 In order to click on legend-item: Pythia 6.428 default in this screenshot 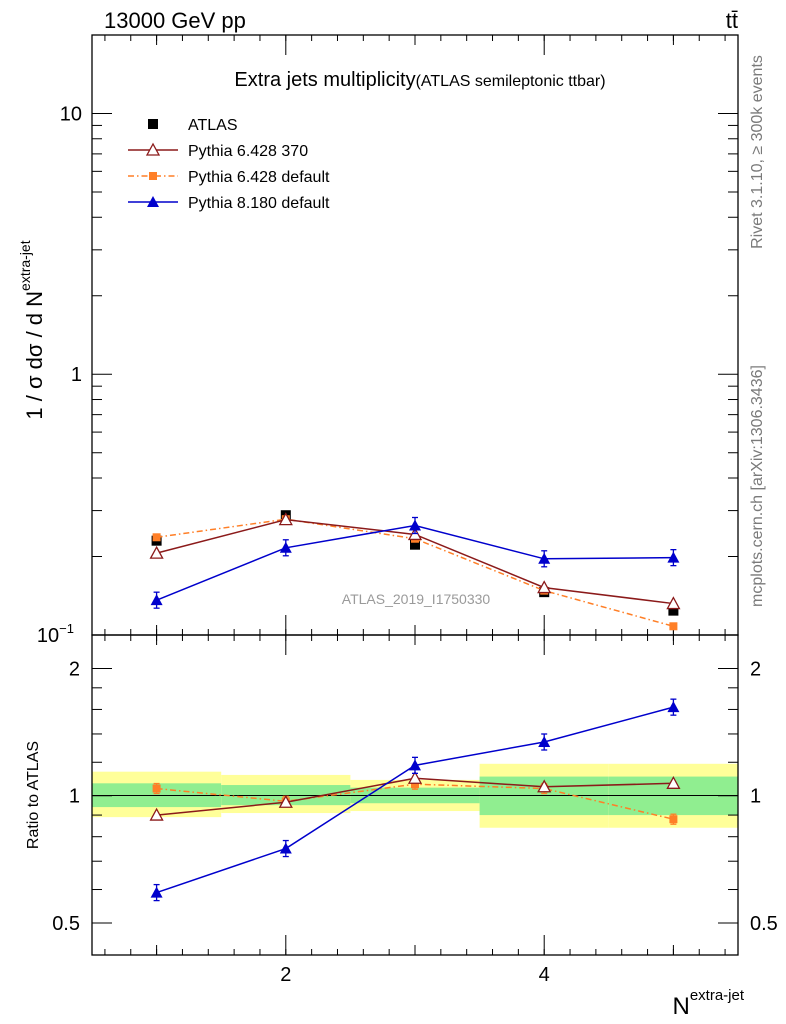, I will do `click(229, 177)`.